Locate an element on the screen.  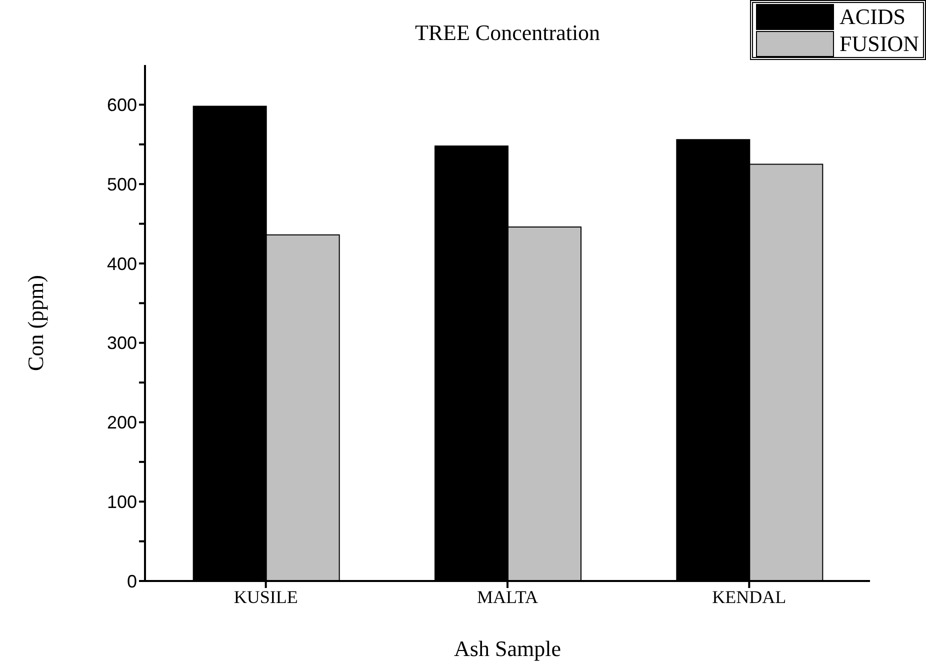
x-tick-label: MALTA is located at coordinates (507, 596).